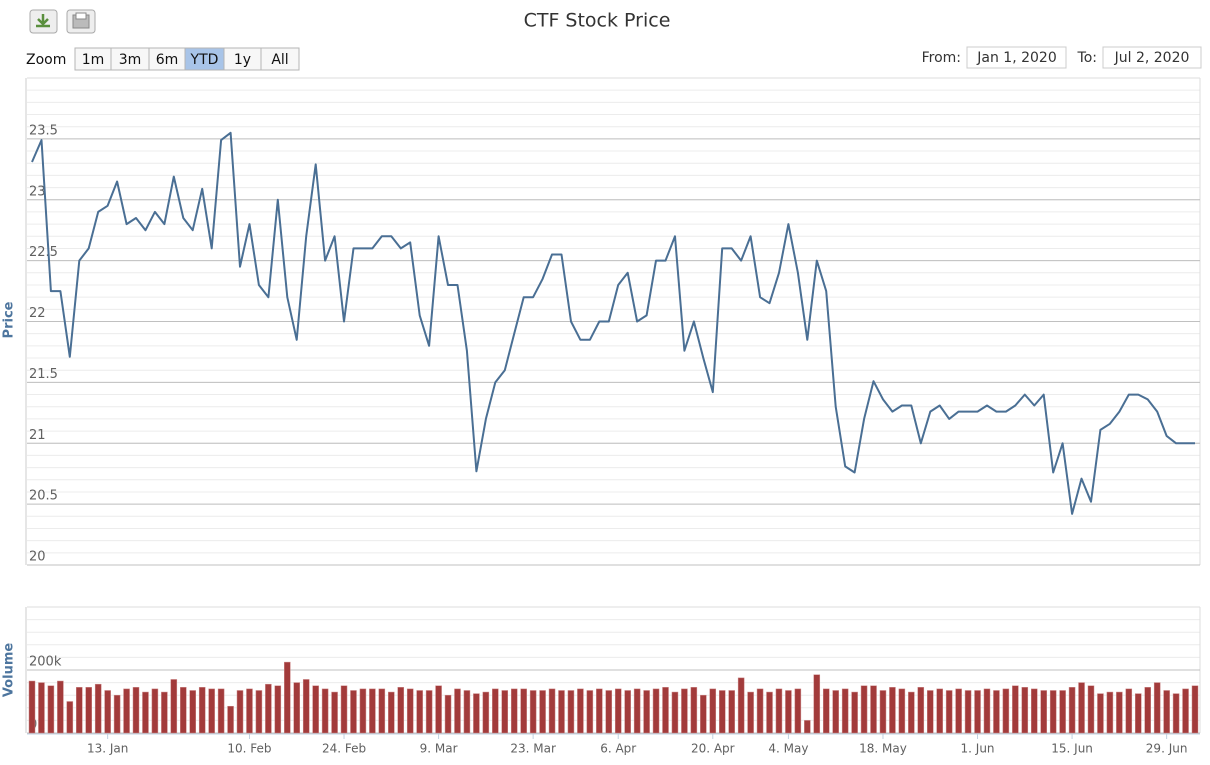  What do you see at coordinates (81, 21) in the screenshot?
I see `print-button` at bounding box center [81, 21].